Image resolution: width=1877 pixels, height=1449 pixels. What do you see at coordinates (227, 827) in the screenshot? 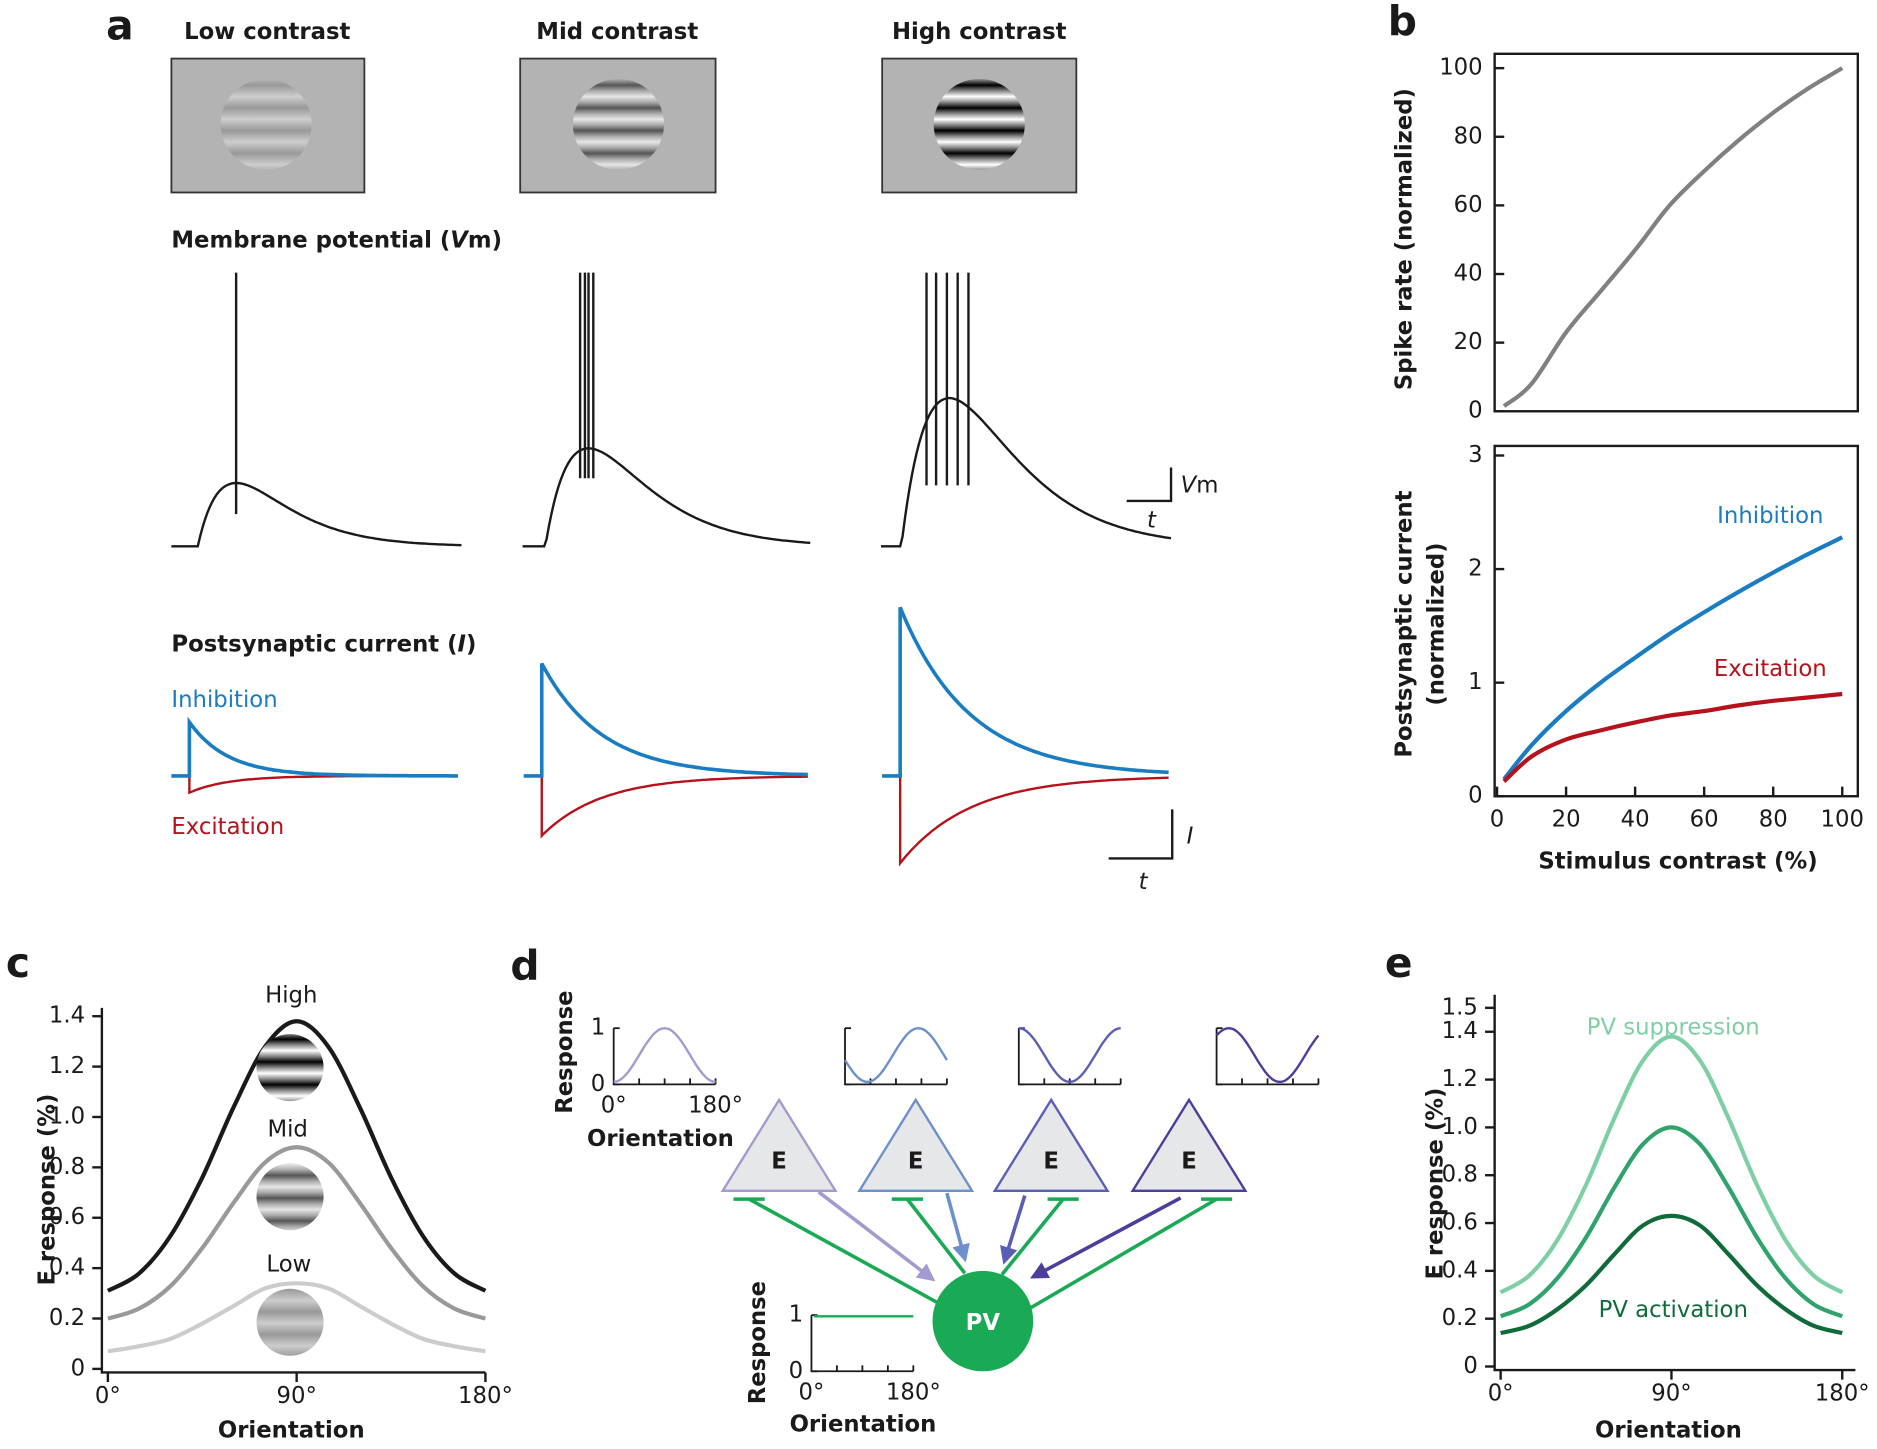
I see `excitation-label: Excitation` at bounding box center [227, 827].